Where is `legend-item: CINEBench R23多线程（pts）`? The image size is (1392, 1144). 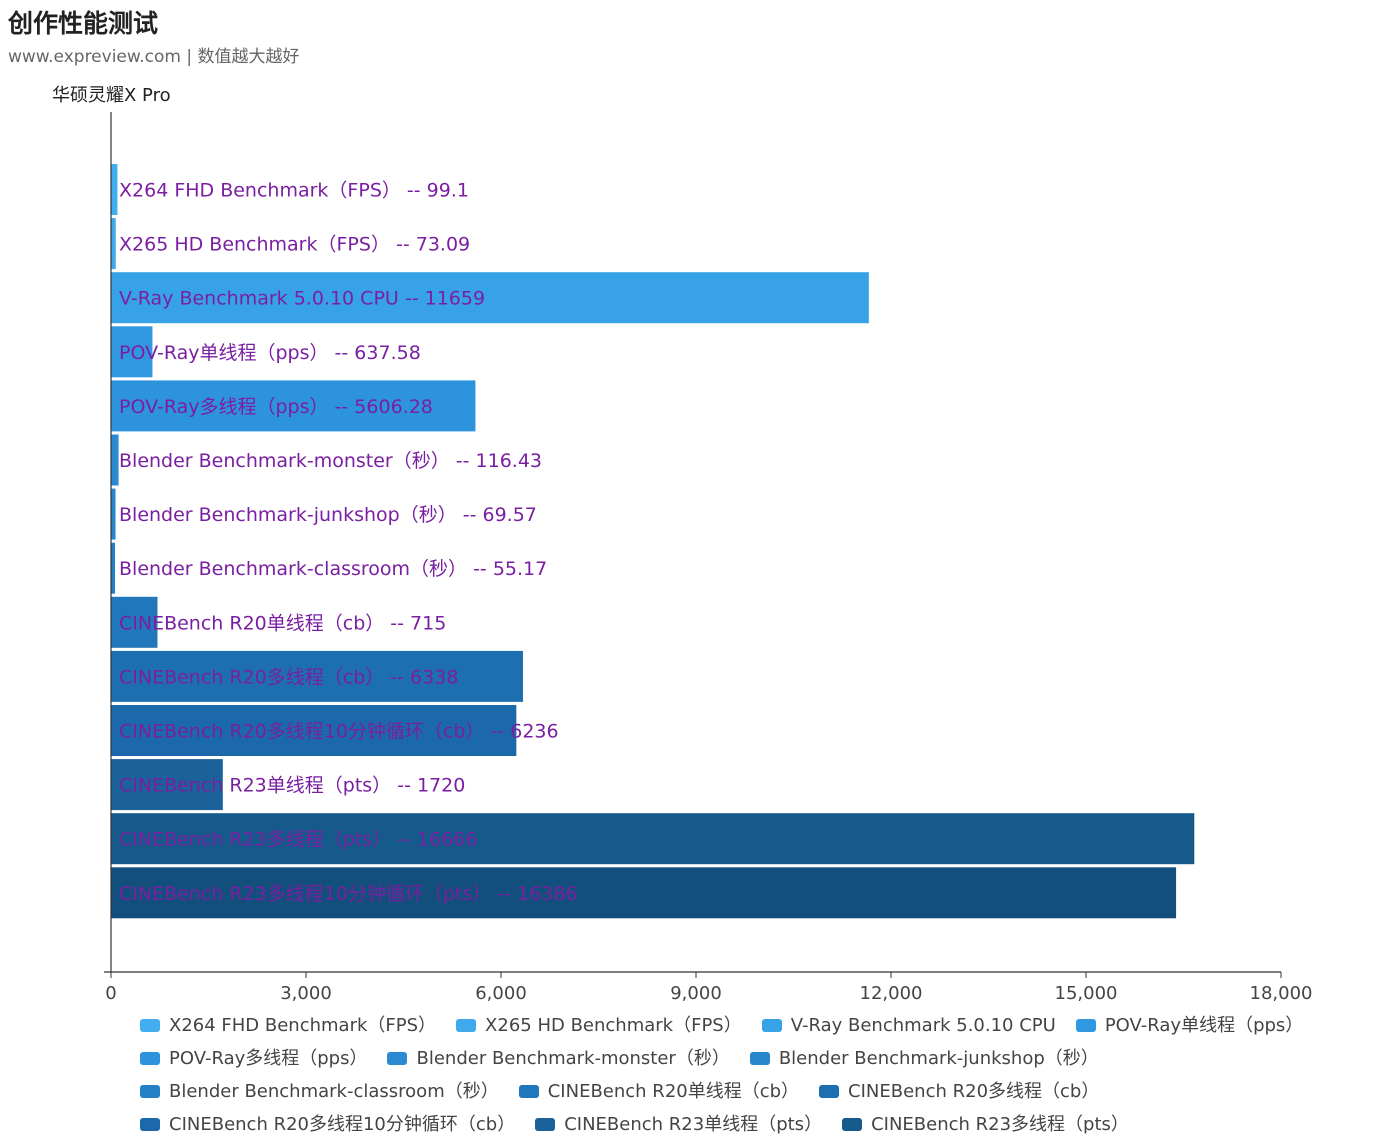 legend-item: CINEBench R23多线程（pts） is located at coordinates (985, 1125).